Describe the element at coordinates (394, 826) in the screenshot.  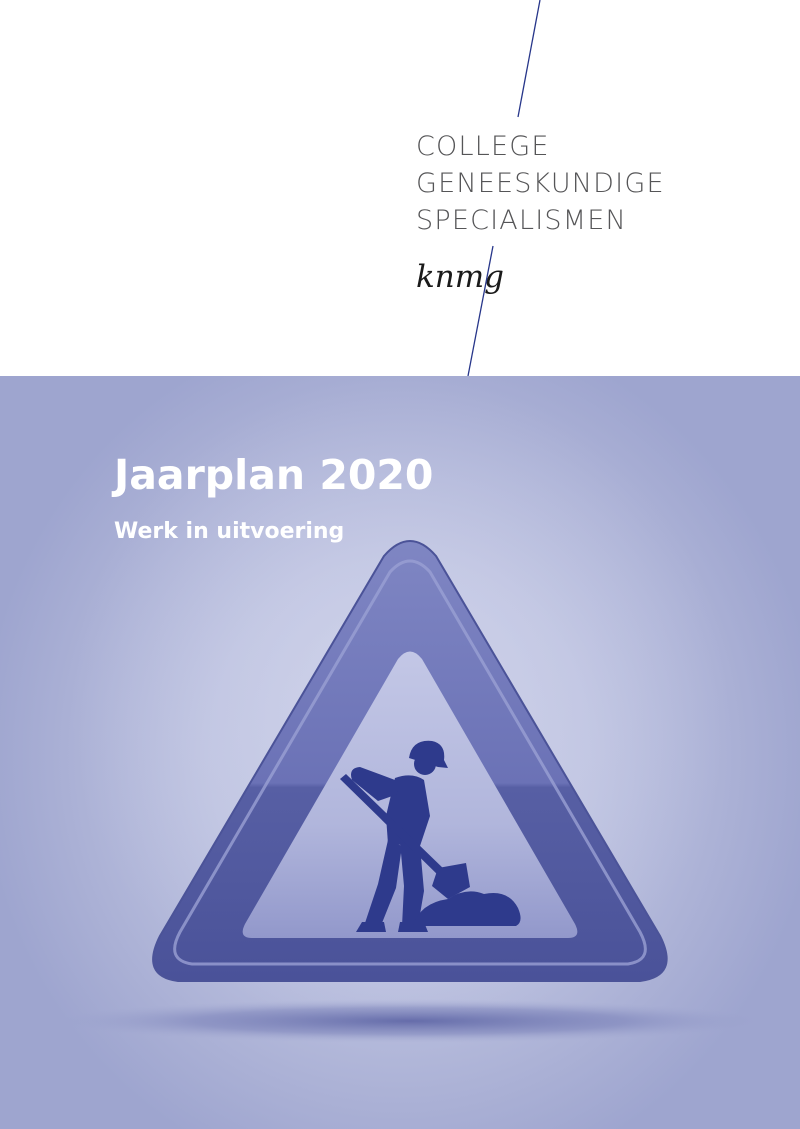
I see `shovel-handle` at that location.